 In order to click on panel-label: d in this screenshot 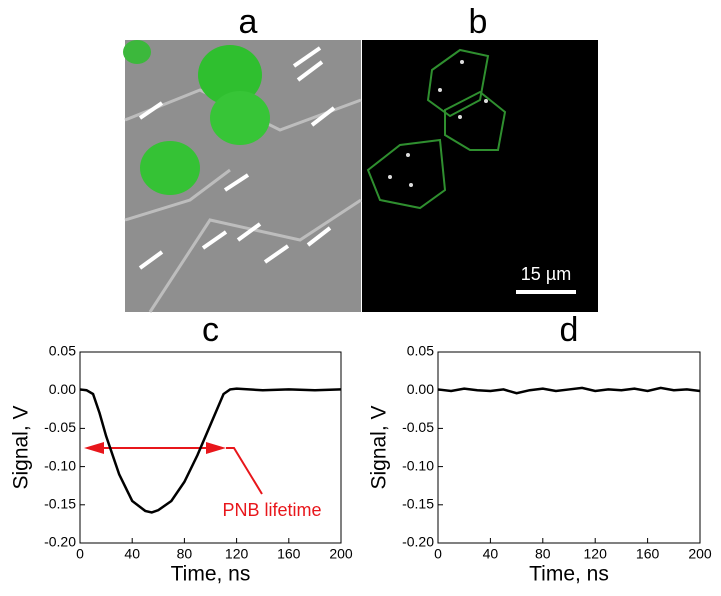, I will do `click(569, 330)`.